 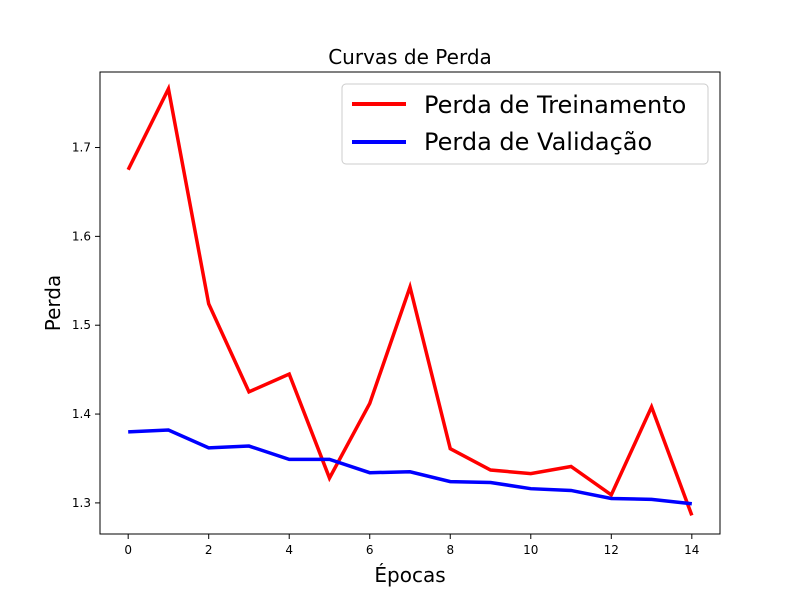 What do you see at coordinates (81, 148) in the screenshot?
I see `y-tick-label: 1.7` at bounding box center [81, 148].